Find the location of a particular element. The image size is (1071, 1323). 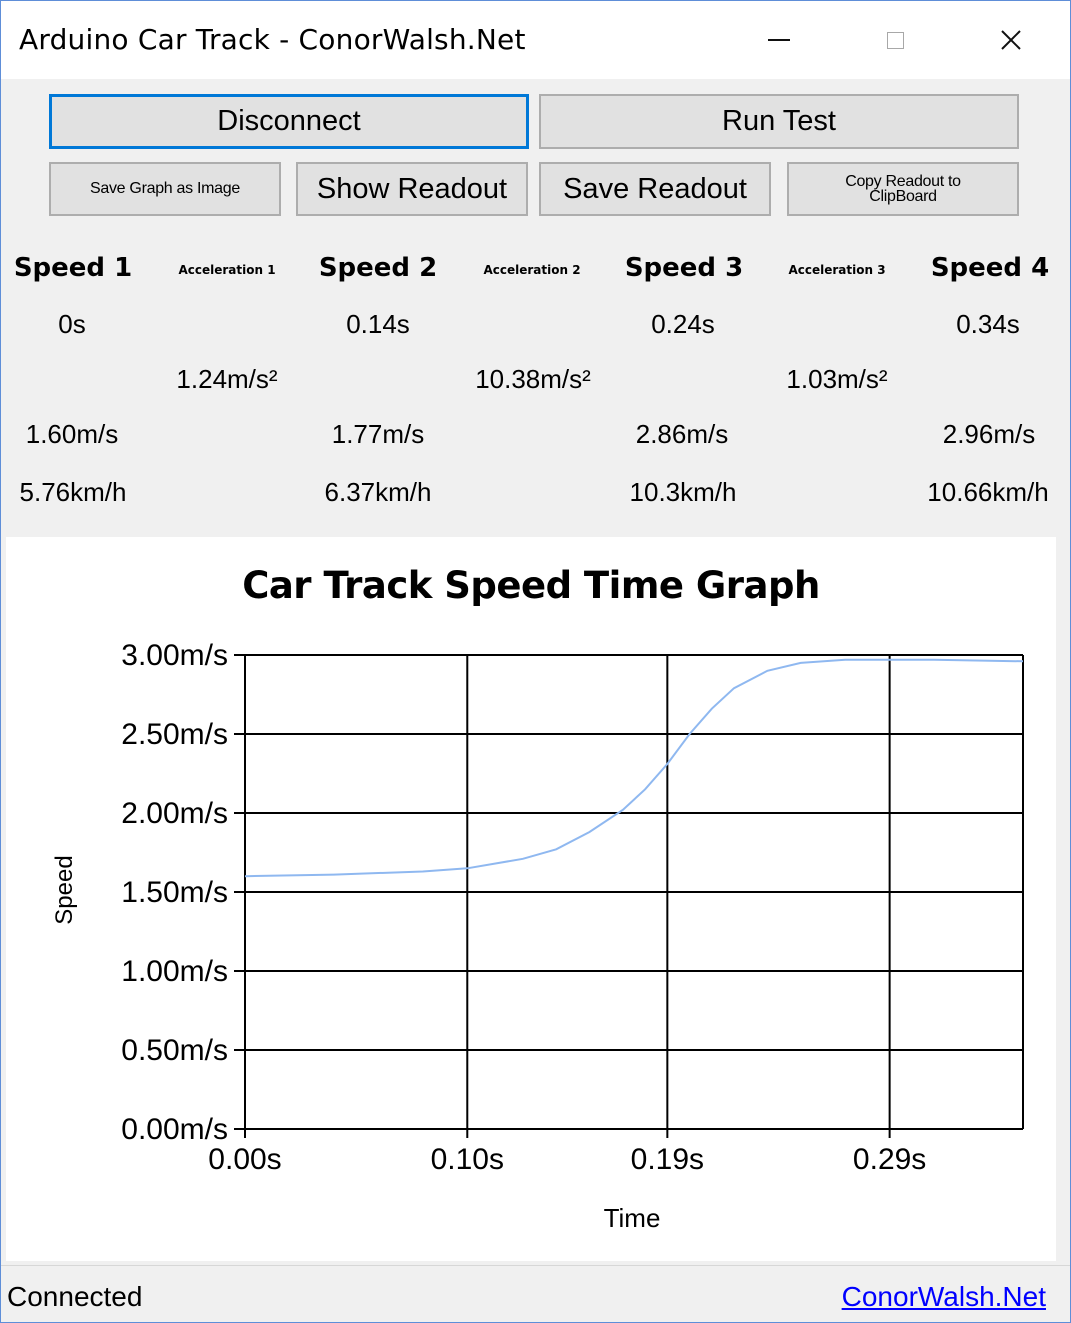

speed-2-kmh: 6.37km/h is located at coordinates (378, 492).